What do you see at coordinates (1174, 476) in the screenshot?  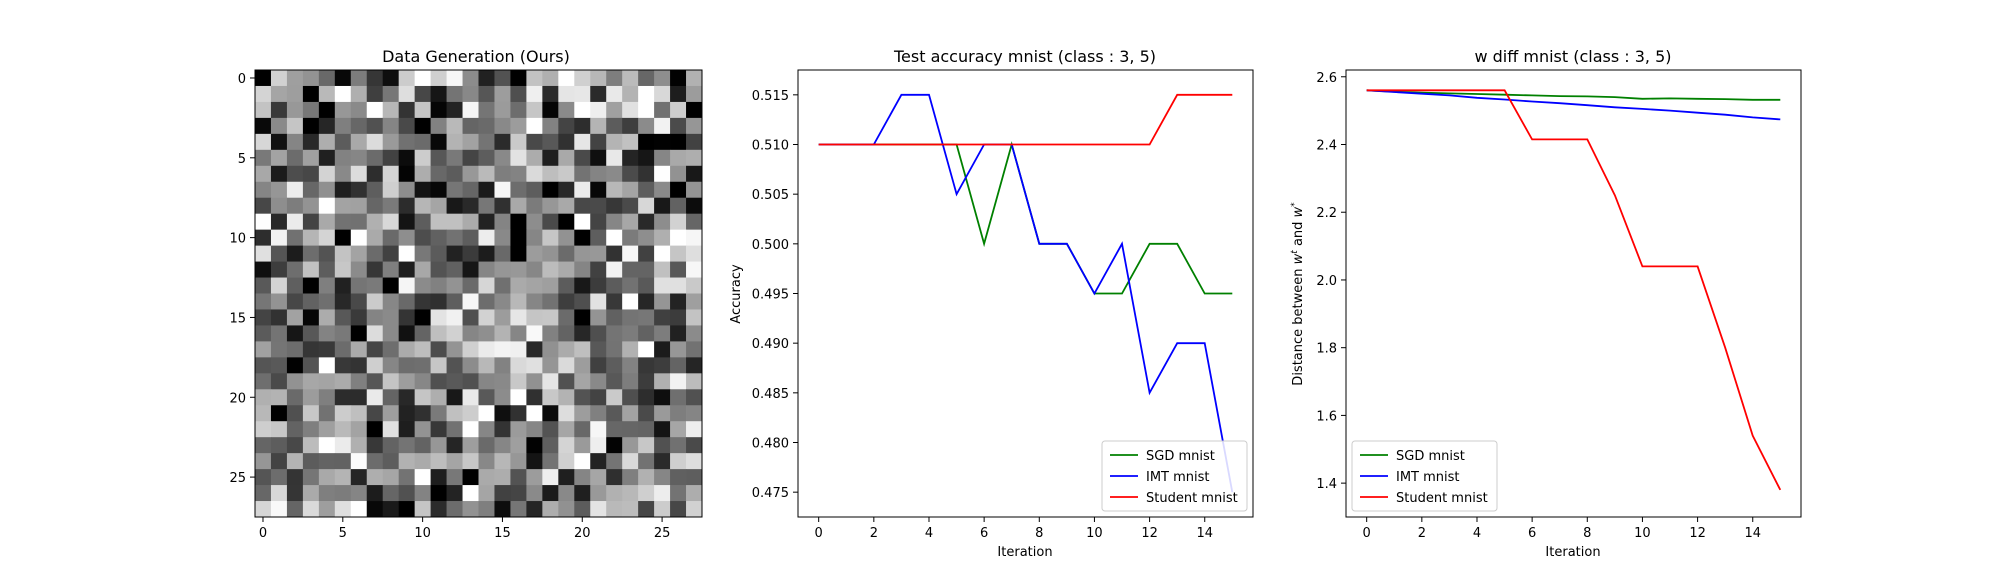 I see `accuracy-legend: SGD mnist IMT mnist Student mnist` at bounding box center [1174, 476].